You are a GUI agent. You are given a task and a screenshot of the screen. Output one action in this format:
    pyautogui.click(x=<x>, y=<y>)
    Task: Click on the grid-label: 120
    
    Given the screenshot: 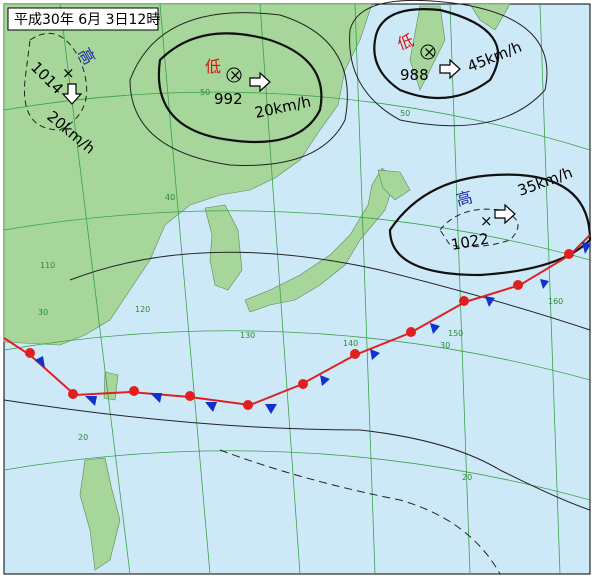 What is the action you would take?
    pyautogui.click(x=142, y=309)
    